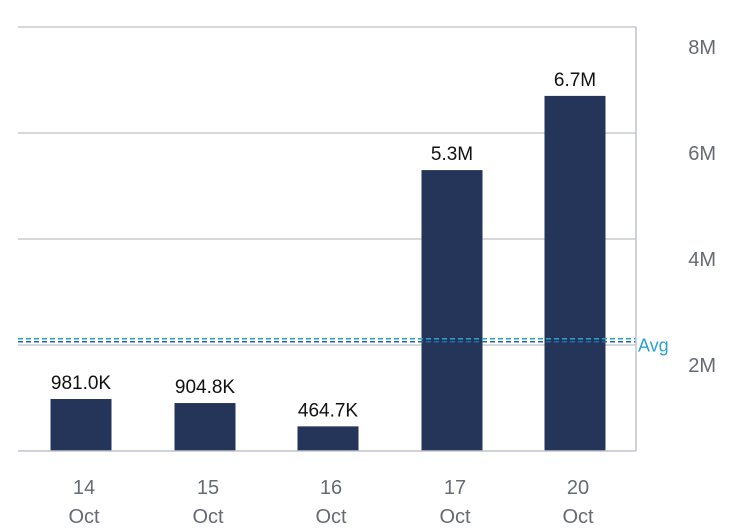 The image size is (734, 528). I want to click on x-tick-labels: 14 Oct 15 Oct 16 Oct 17 Oct 20 Oct, so click(331, 502).